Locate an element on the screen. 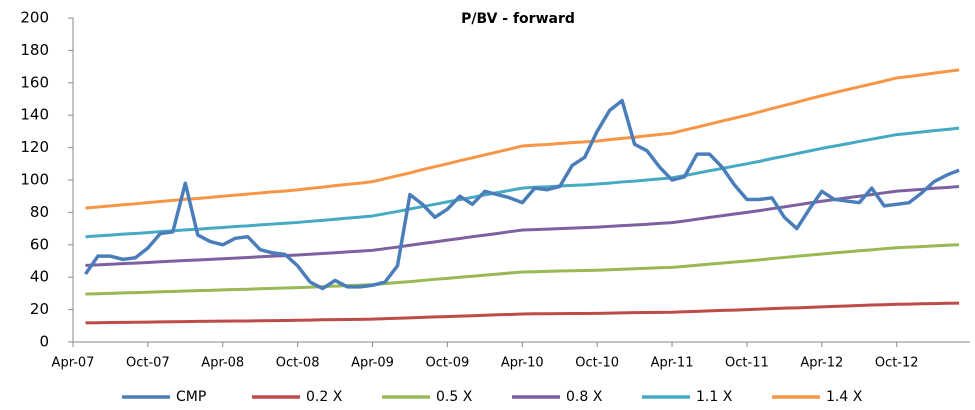  x-tick-label: Apr-07 is located at coordinates (73, 363).